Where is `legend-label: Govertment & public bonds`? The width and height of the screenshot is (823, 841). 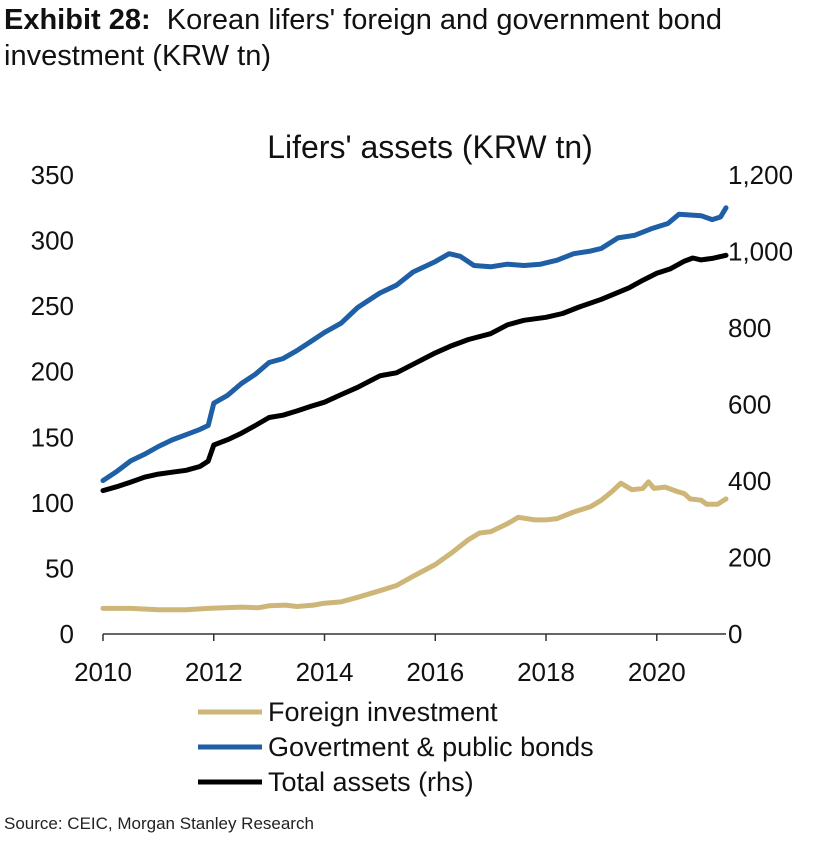
legend-label: Govertment & public bonds is located at coordinates (431, 747).